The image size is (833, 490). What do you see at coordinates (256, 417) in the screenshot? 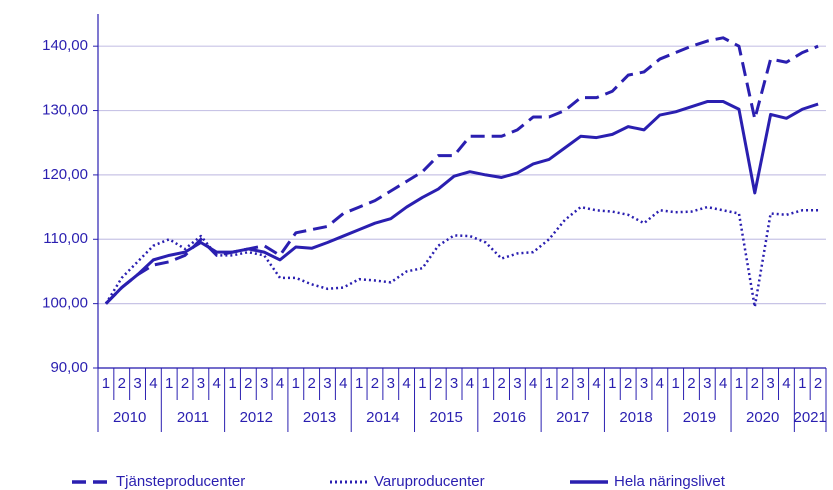
I see `year-label: 2012` at bounding box center [256, 417].